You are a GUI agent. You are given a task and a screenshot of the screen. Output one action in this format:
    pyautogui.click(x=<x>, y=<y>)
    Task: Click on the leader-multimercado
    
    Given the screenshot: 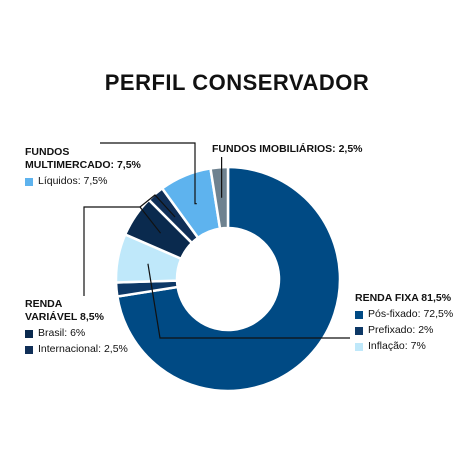 What is the action you would take?
    pyautogui.click(x=148, y=173)
    